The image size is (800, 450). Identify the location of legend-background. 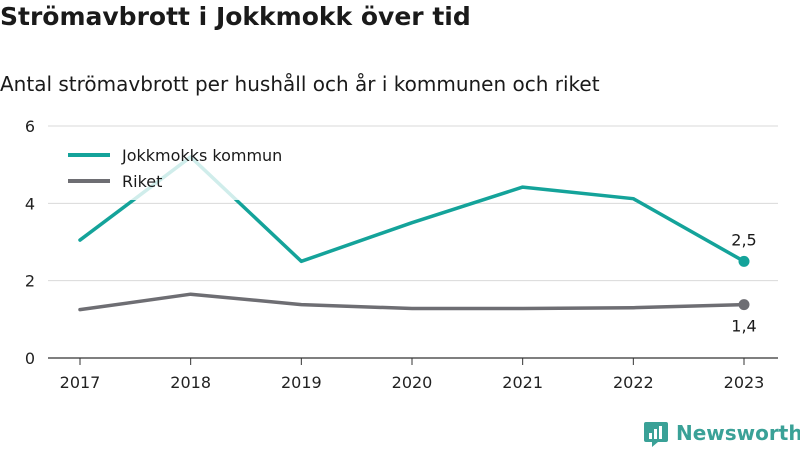
(190, 169).